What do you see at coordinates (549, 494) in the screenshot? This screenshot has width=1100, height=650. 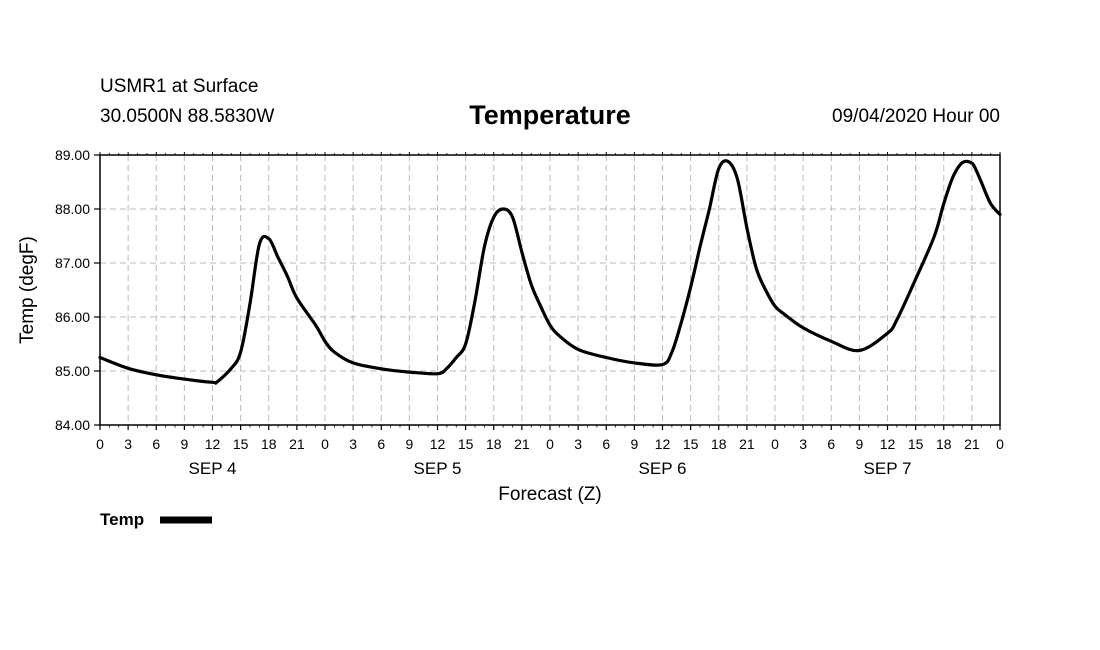 I see `x-axis-title: Forecast (Z)` at bounding box center [549, 494].